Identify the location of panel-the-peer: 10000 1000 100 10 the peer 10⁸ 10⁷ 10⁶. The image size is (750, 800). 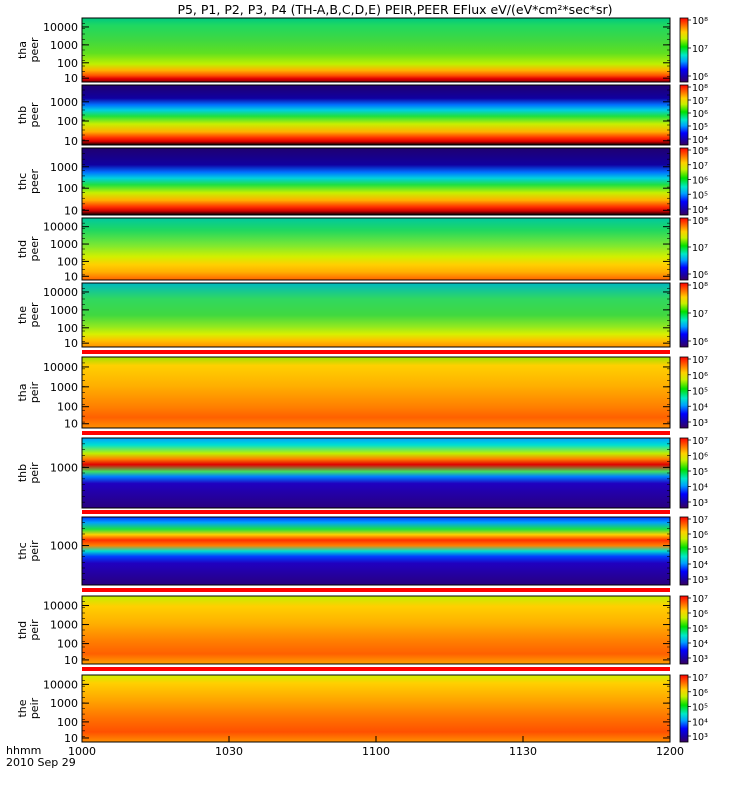
(362, 315).